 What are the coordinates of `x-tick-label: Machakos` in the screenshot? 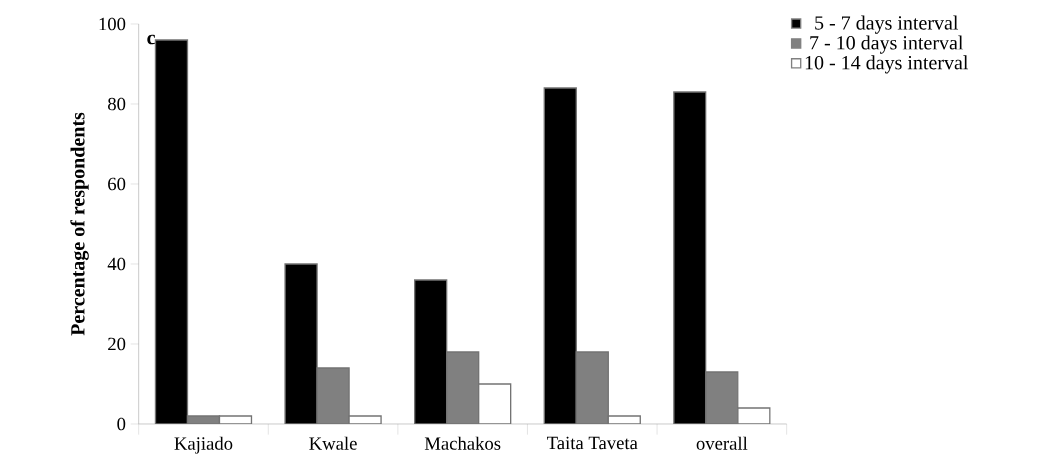 It's located at (462, 443).